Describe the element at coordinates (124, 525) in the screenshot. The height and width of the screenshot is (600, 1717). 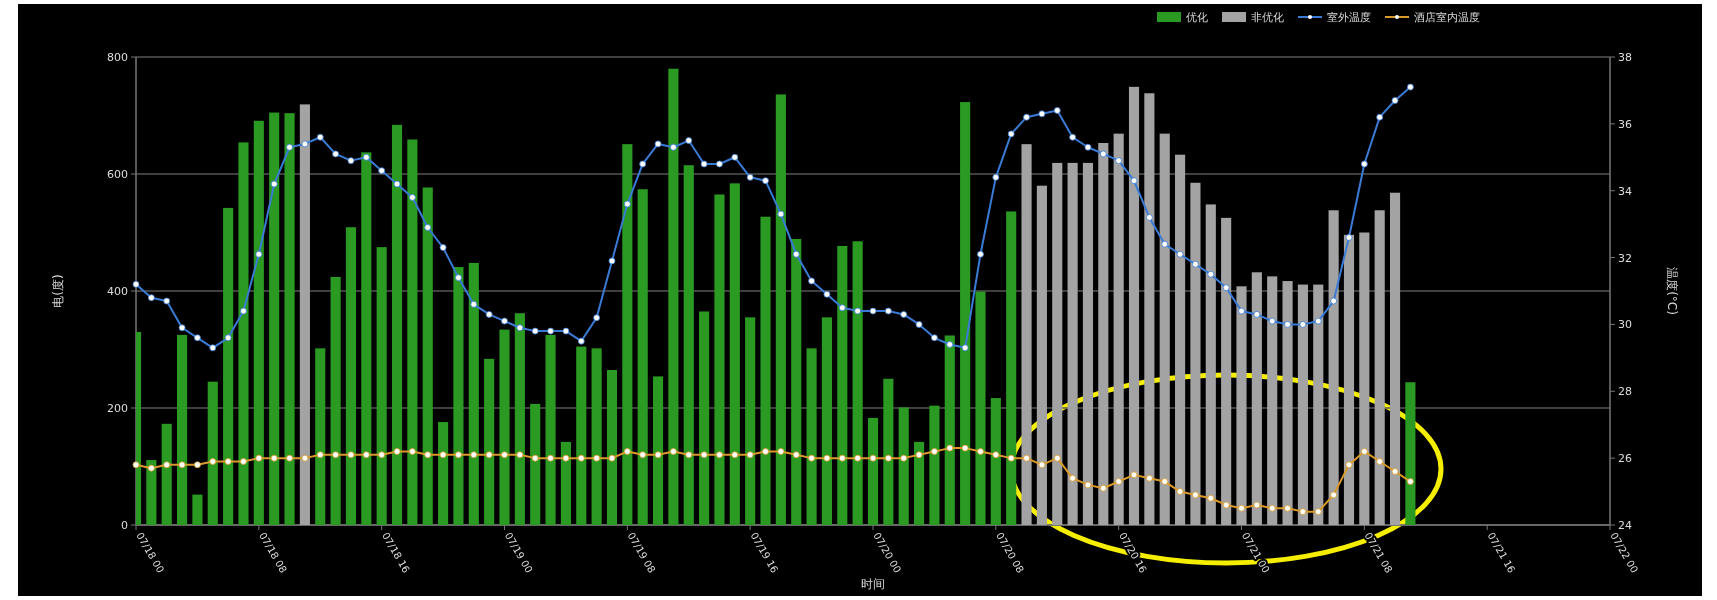
I see `y-tick-label: 0` at that location.